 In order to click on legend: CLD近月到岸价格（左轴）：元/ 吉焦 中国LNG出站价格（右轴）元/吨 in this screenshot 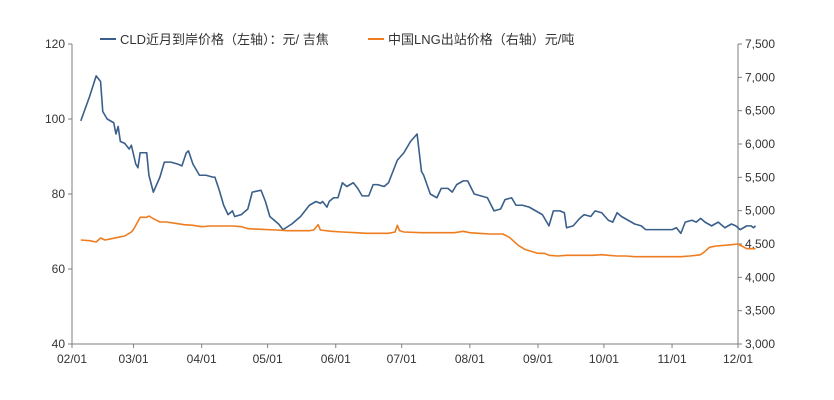, I will do `click(337, 39)`.